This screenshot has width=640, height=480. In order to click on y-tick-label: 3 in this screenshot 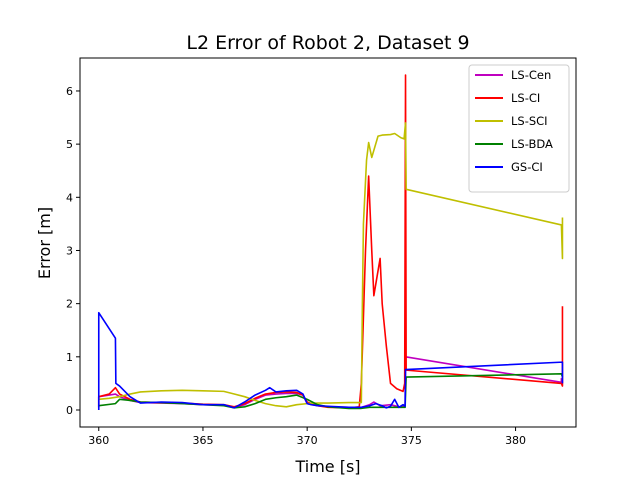, I will do `click(69, 250)`.